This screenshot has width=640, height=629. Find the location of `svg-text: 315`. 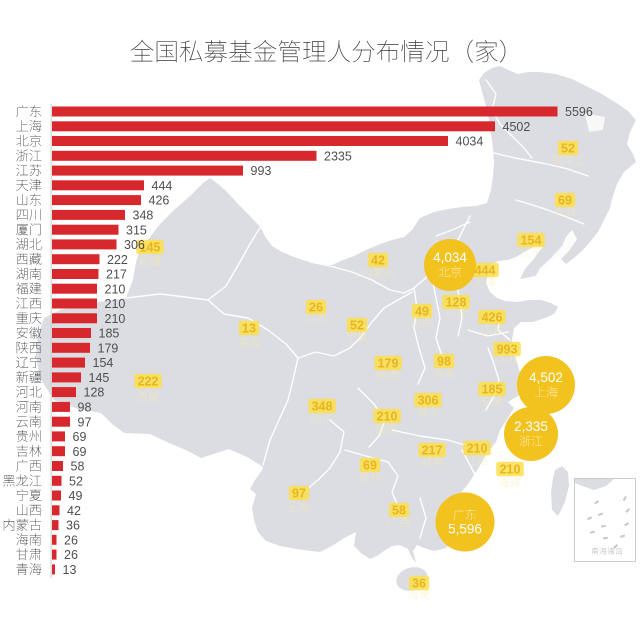

svg-text: 315 is located at coordinates (136, 230).